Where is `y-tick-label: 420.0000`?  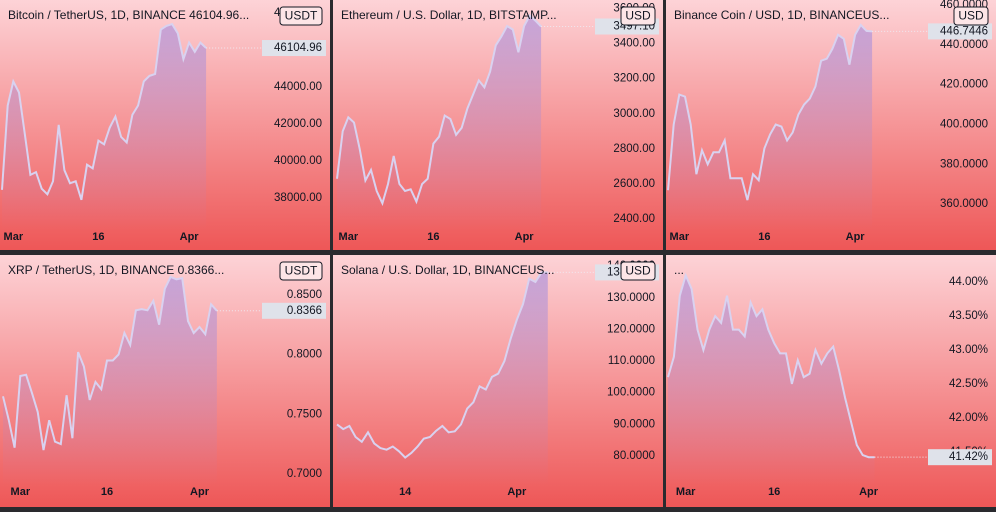
y-tick-label: 420.0000 is located at coordinates (964, 85).